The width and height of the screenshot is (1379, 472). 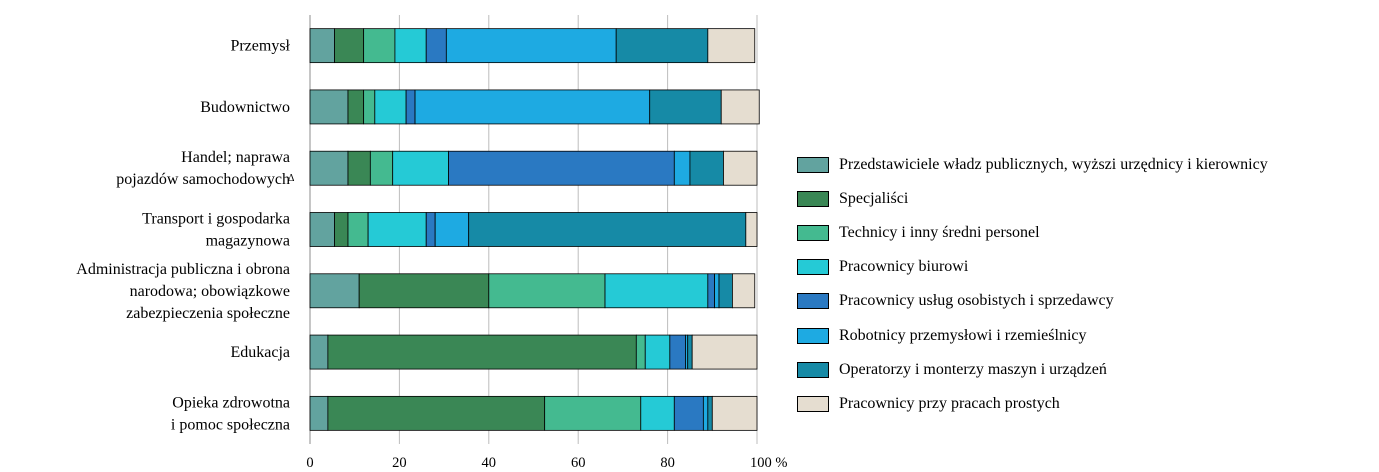 What do you see at coordinates (235, 157) in the screenshot?
I see `category-label: Handel; naprawa` at bounding box center [235, 157].